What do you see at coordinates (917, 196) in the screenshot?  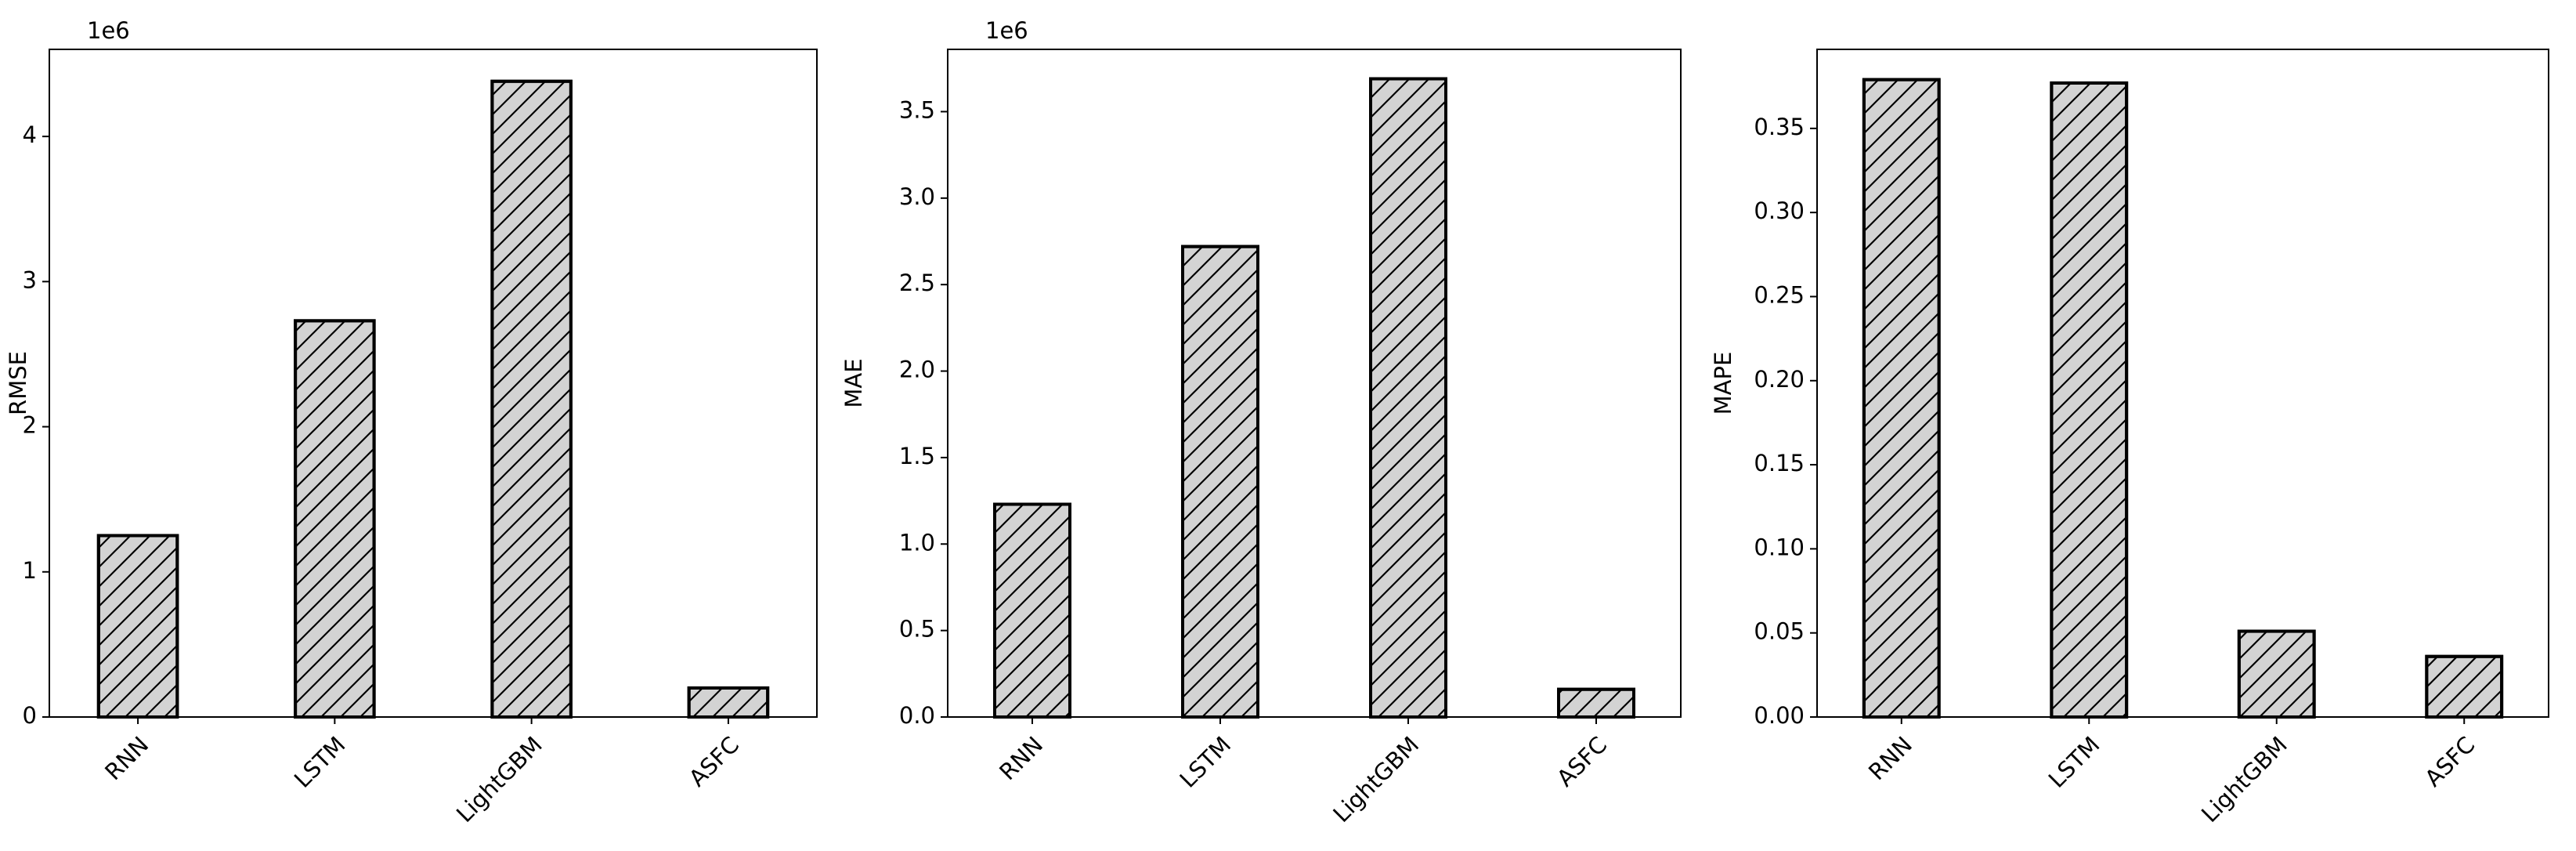 I see `y-tick-label: 3.0` at bounding box center [917, 196].